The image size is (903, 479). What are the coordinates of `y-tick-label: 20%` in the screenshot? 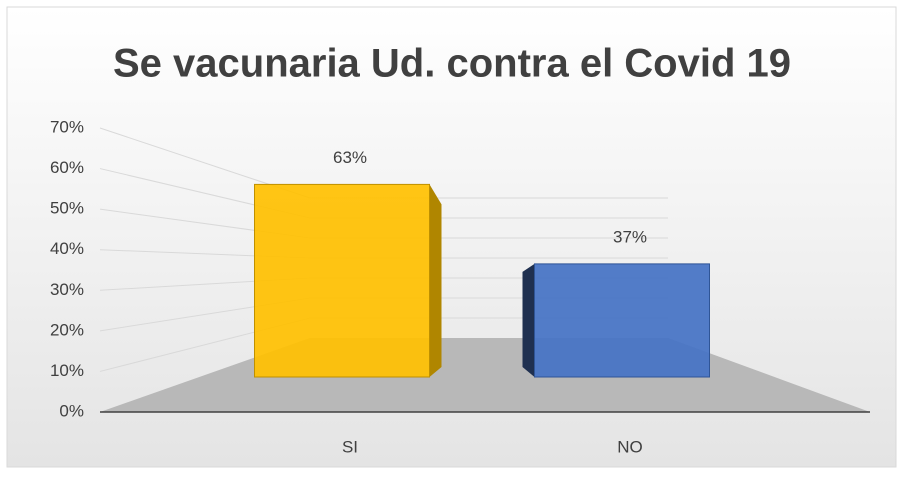 It's located at (67, 329).